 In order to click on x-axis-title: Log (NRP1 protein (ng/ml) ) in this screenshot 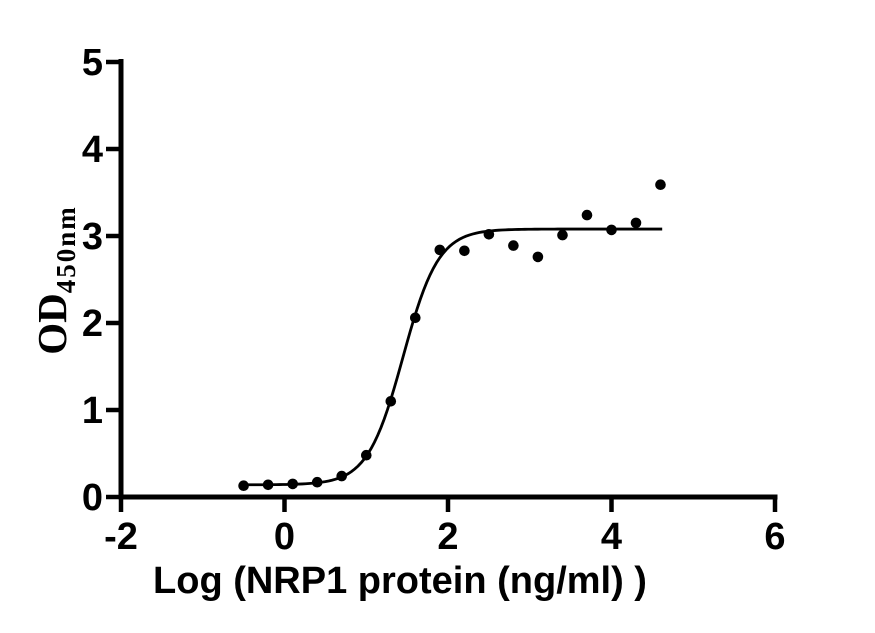, I will do `click(400, 581)`.